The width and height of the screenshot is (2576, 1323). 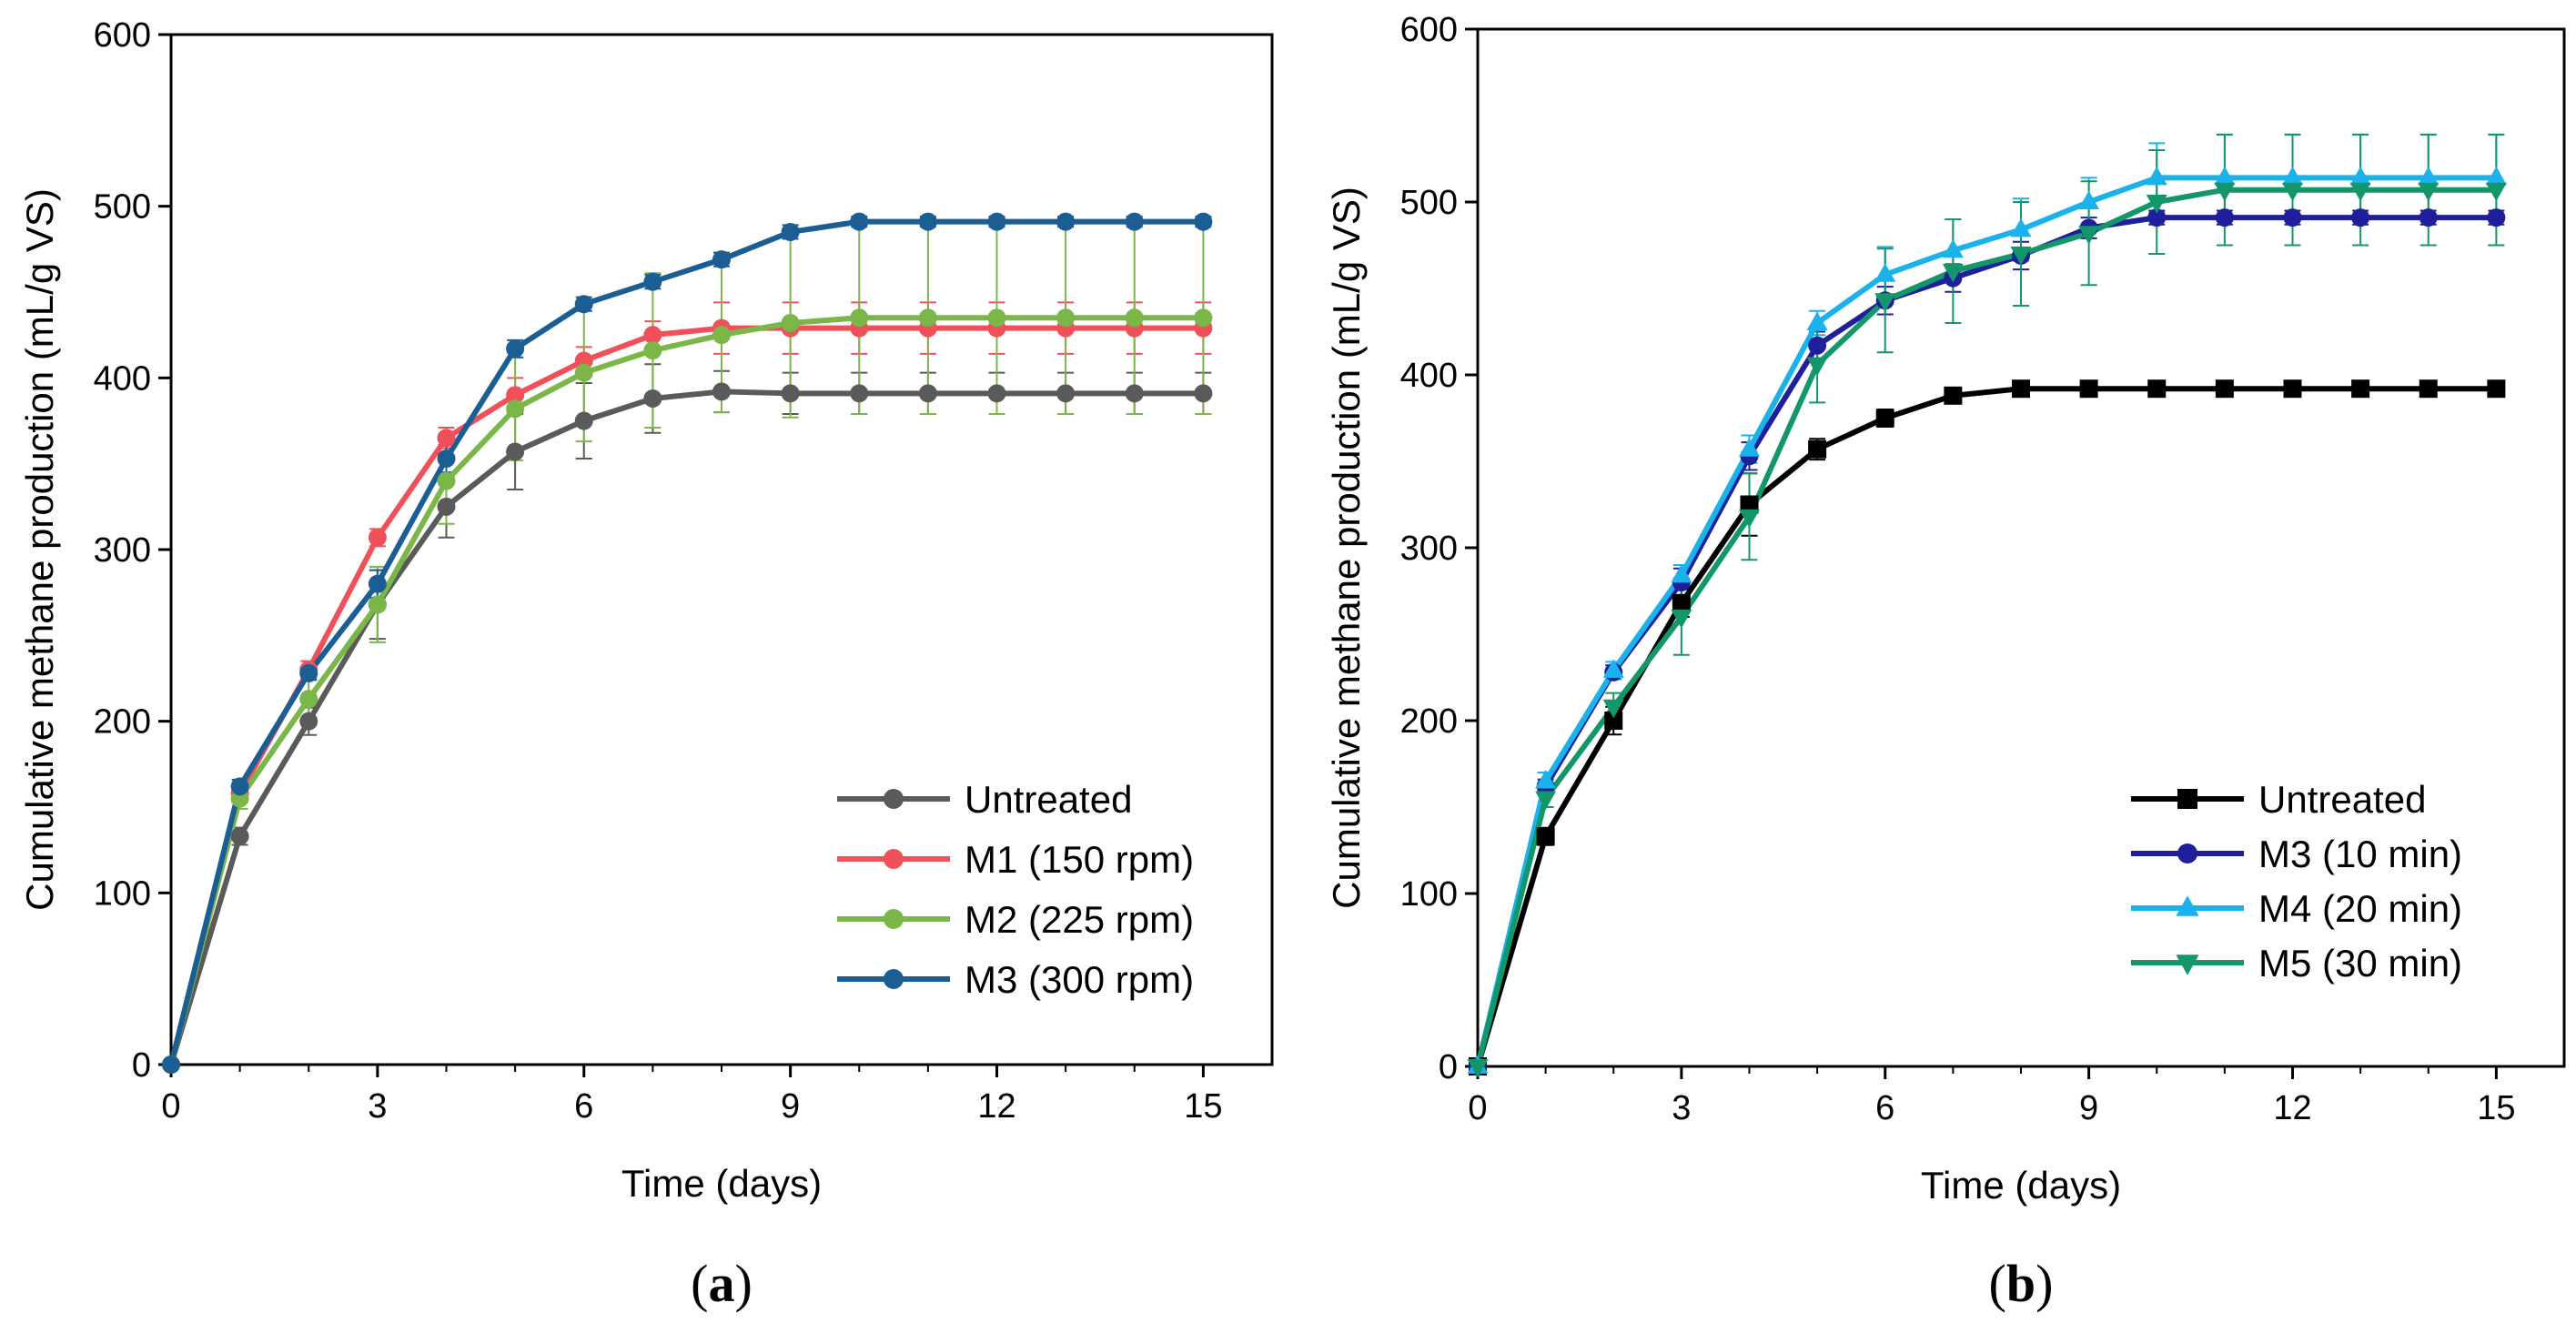 I want to click on panel-label: (b), so click(x=2021, y=1283).